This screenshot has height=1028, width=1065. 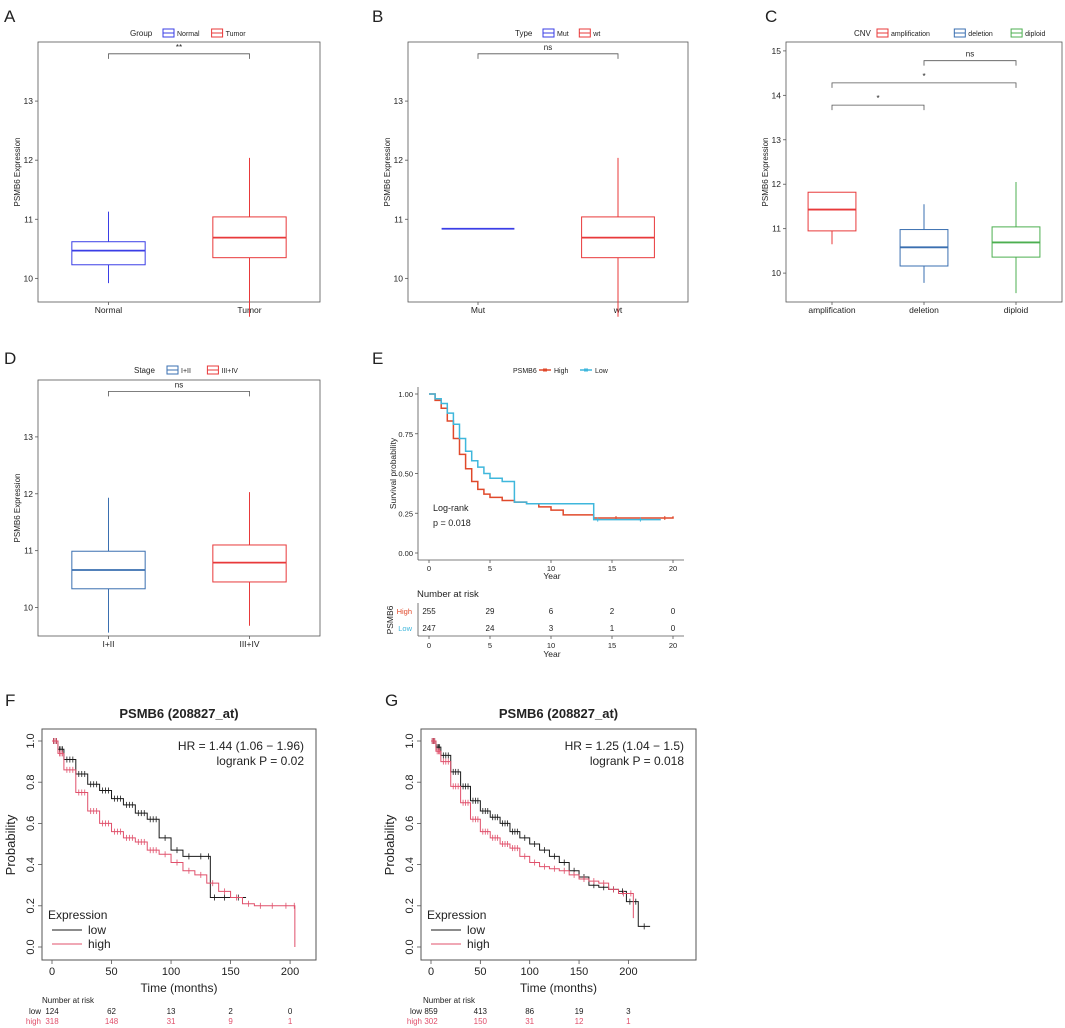 What do you see at coordinates (637, 761) in the screenshot?
I see `km-annotation: logrank P = 0.018` at bounding box center [637, 761].